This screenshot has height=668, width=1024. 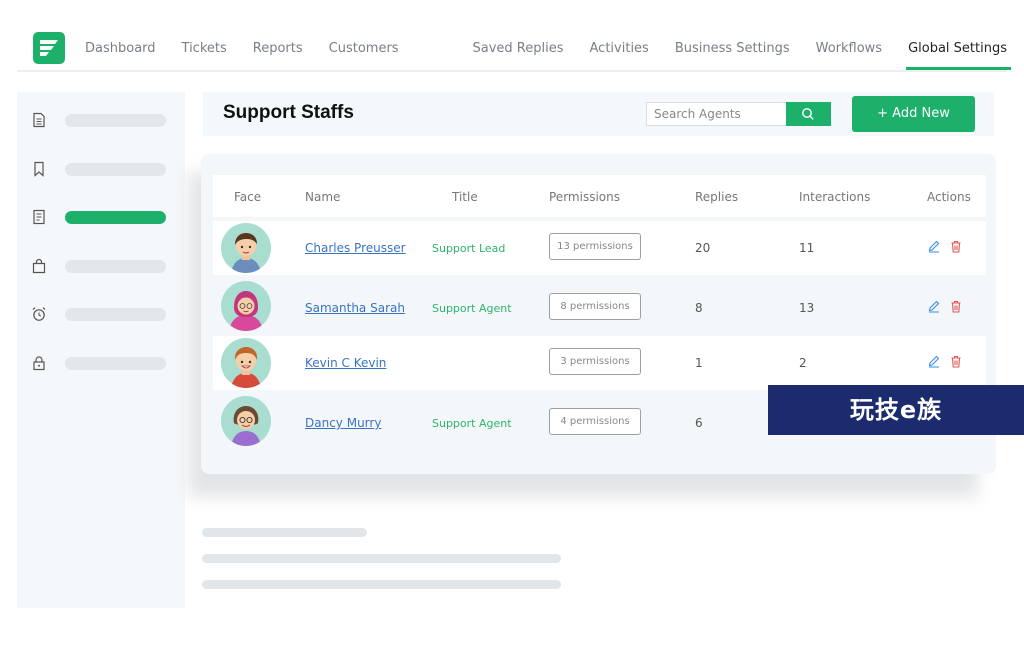 I want to click on search-button, so click(x=808, y=114).